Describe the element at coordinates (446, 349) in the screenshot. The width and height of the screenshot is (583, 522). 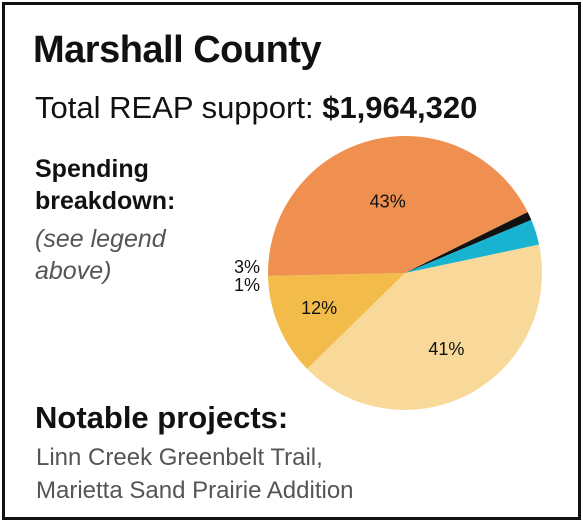
I see `pie-label-41: 41%` at that location.